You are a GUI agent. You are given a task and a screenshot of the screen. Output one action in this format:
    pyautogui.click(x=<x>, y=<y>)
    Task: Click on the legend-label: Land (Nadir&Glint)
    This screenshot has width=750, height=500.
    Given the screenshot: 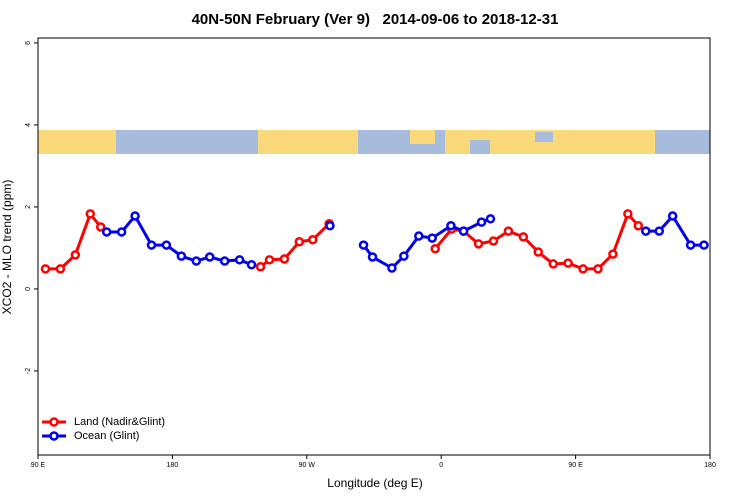 What is the action you would take?
    pyautogui.click(x=119, y=422)
    